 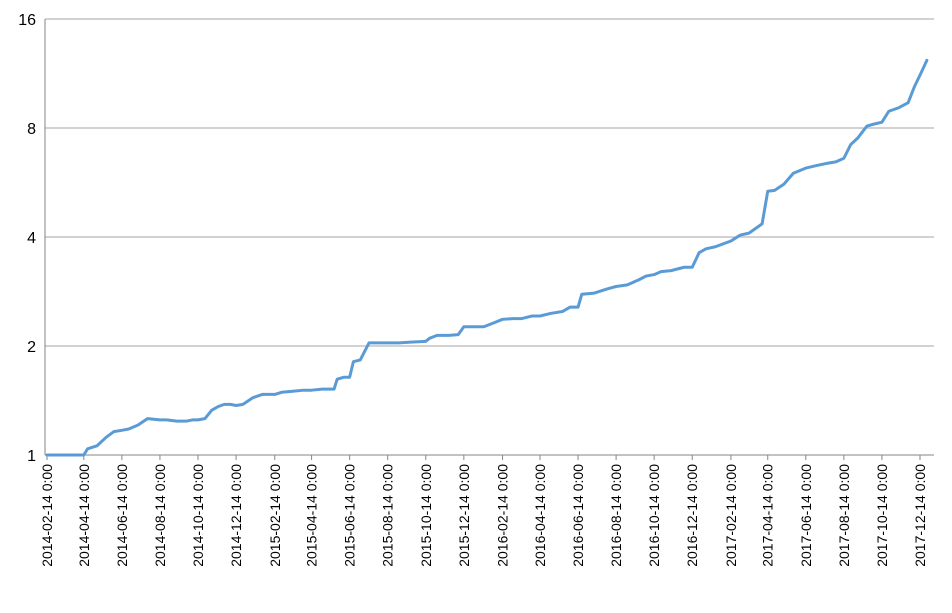 I want to click on x-tick-label: 2017-04-14 0:00, so click(x=768, y=515).